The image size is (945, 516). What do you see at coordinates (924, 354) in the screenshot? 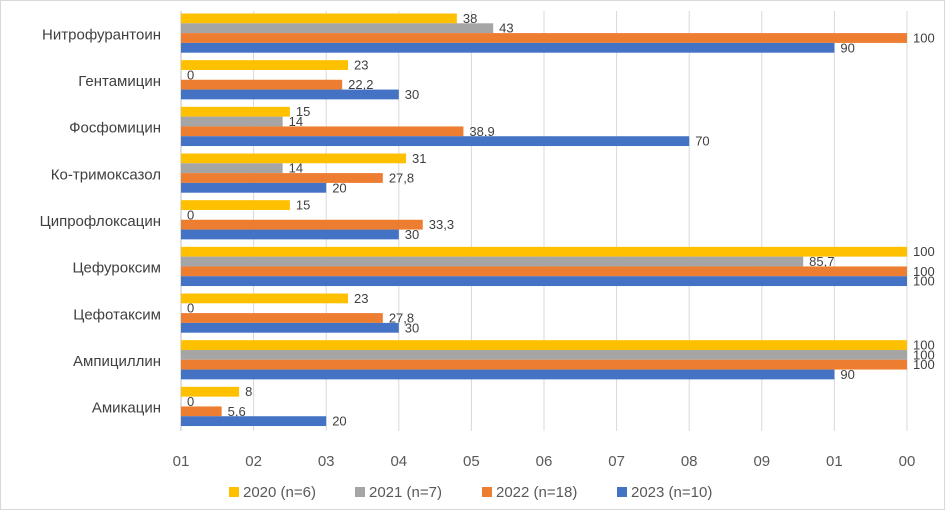
I see `data-label-1-7: 100` at bounding box center [924, 354].